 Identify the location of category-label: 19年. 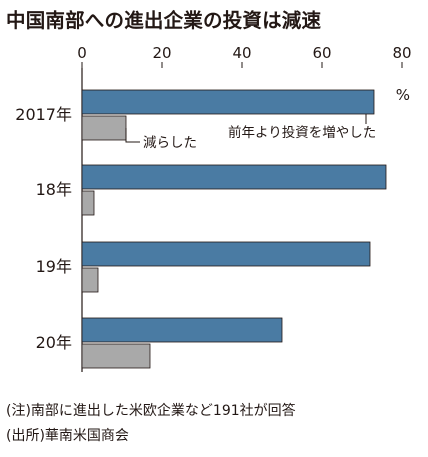
(54, 266).